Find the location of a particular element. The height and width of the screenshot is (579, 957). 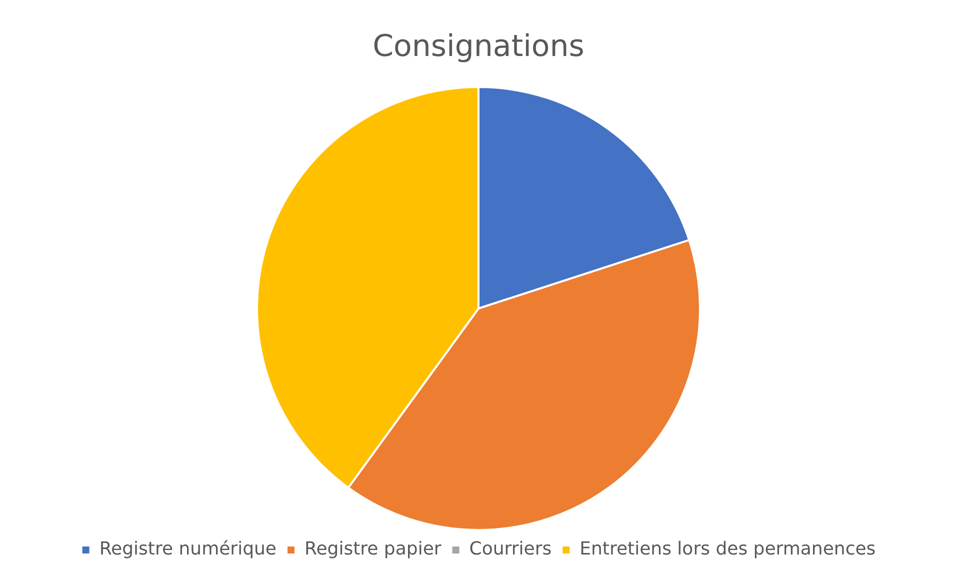

legend-label: Registre numérique is located at coordinates (187, 549).